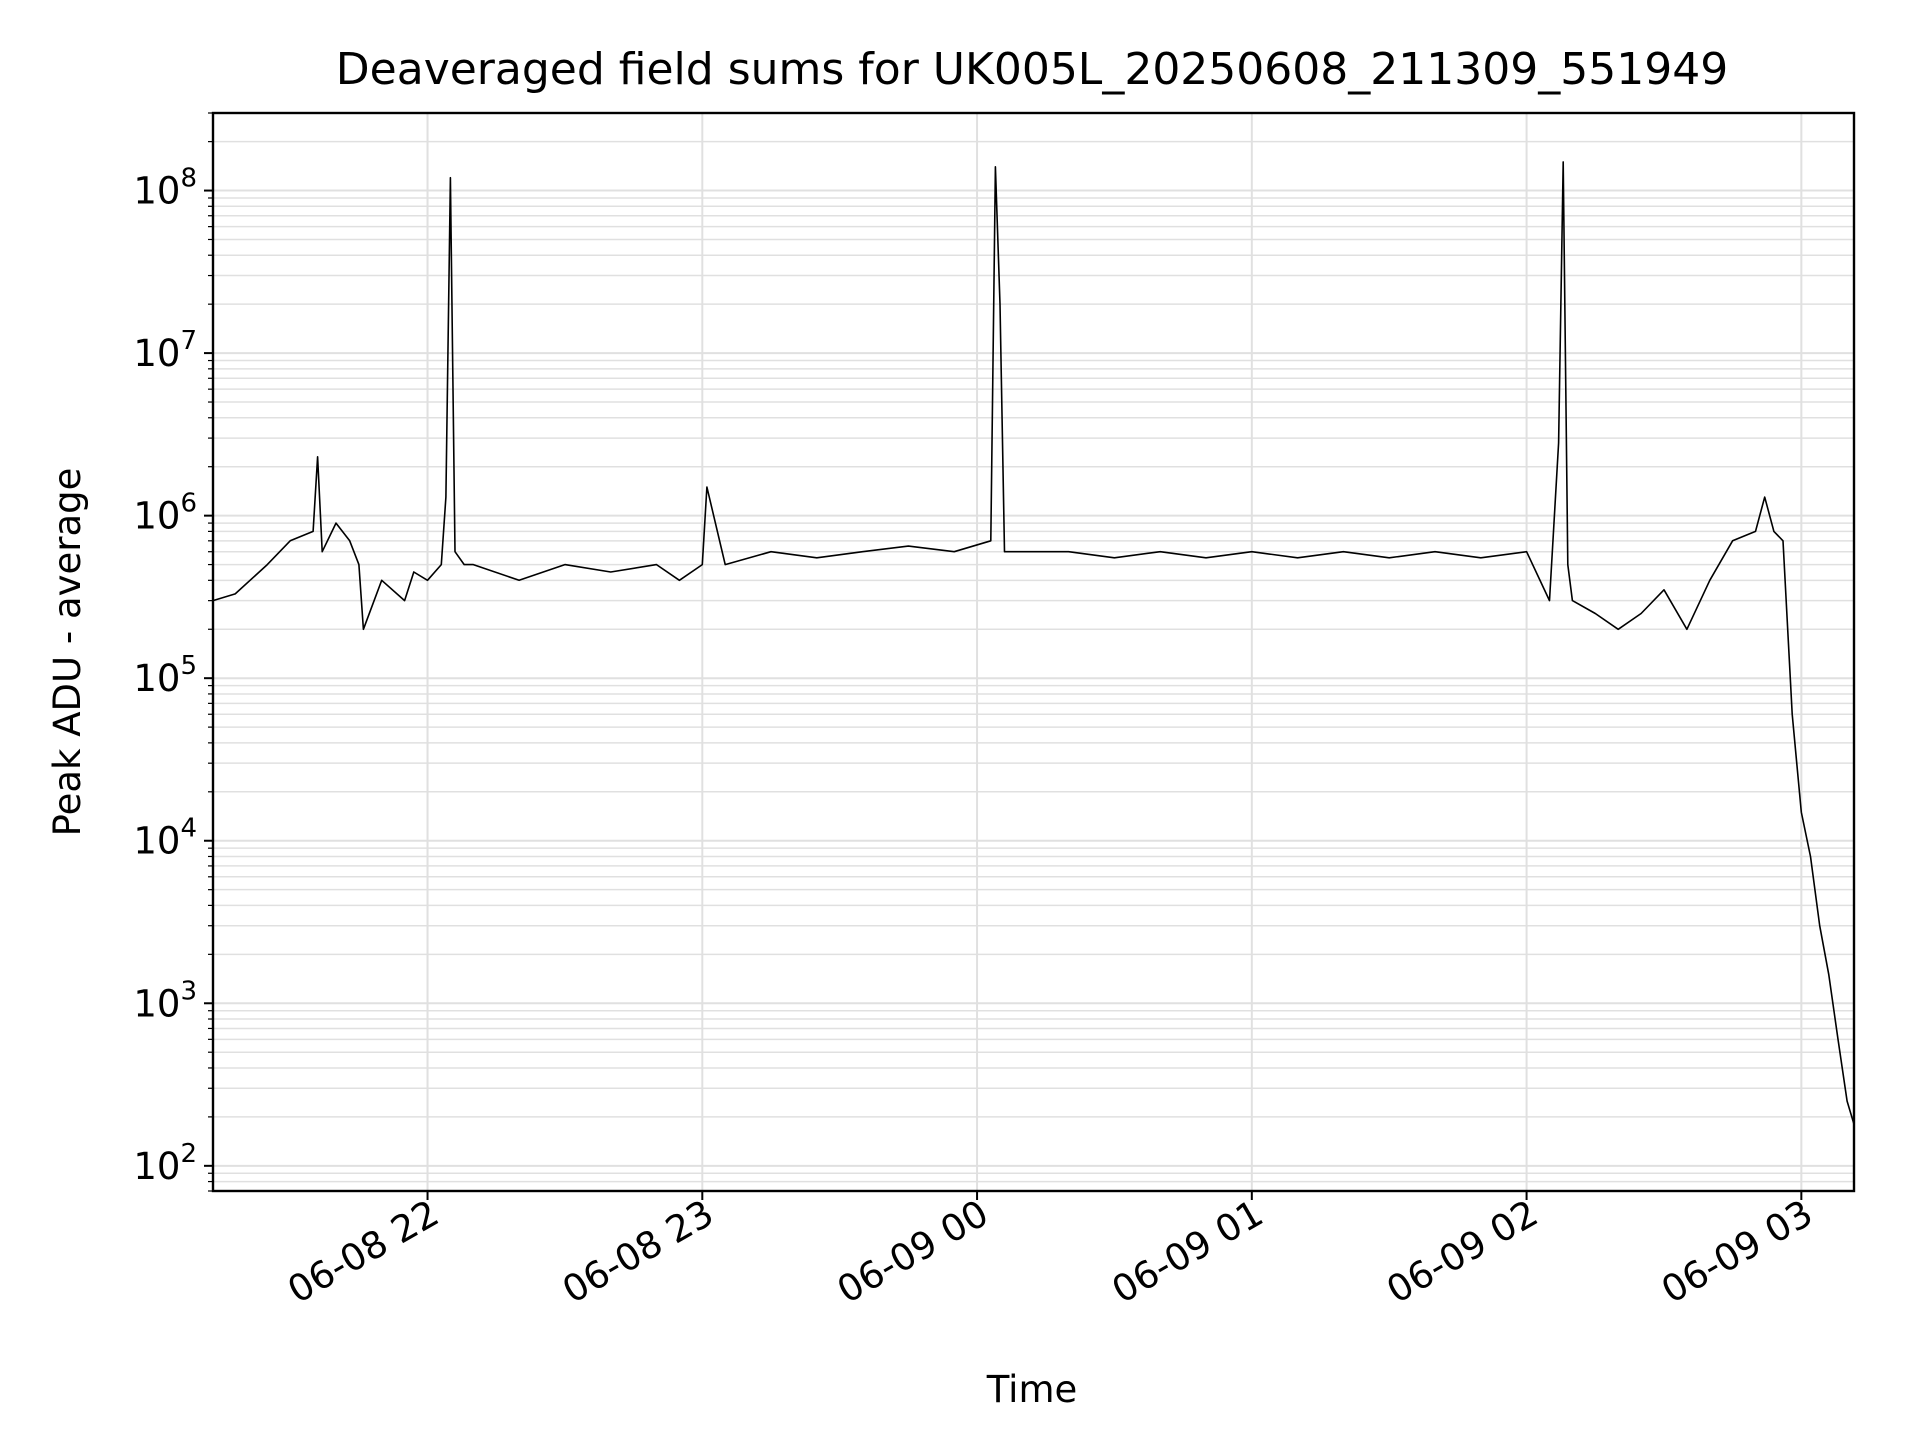 This screenshot has height=1440, width=1920. What do you see at coordinates (165, 1163) in the screenshot?
I see `y-tick-label: 10²` at bounding box center [165, 1163].